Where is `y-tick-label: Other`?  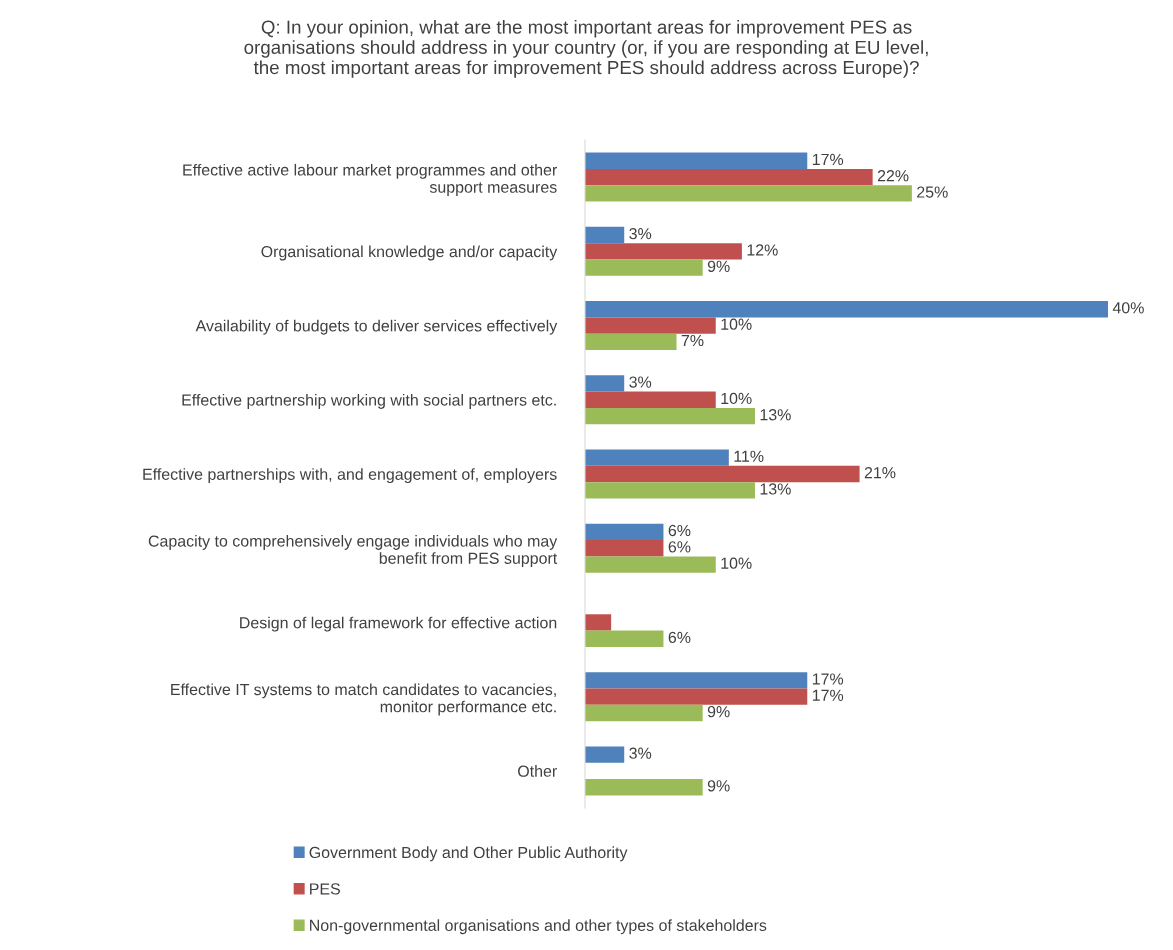 y-tick-label: Other is located at coordinates (537, 771).